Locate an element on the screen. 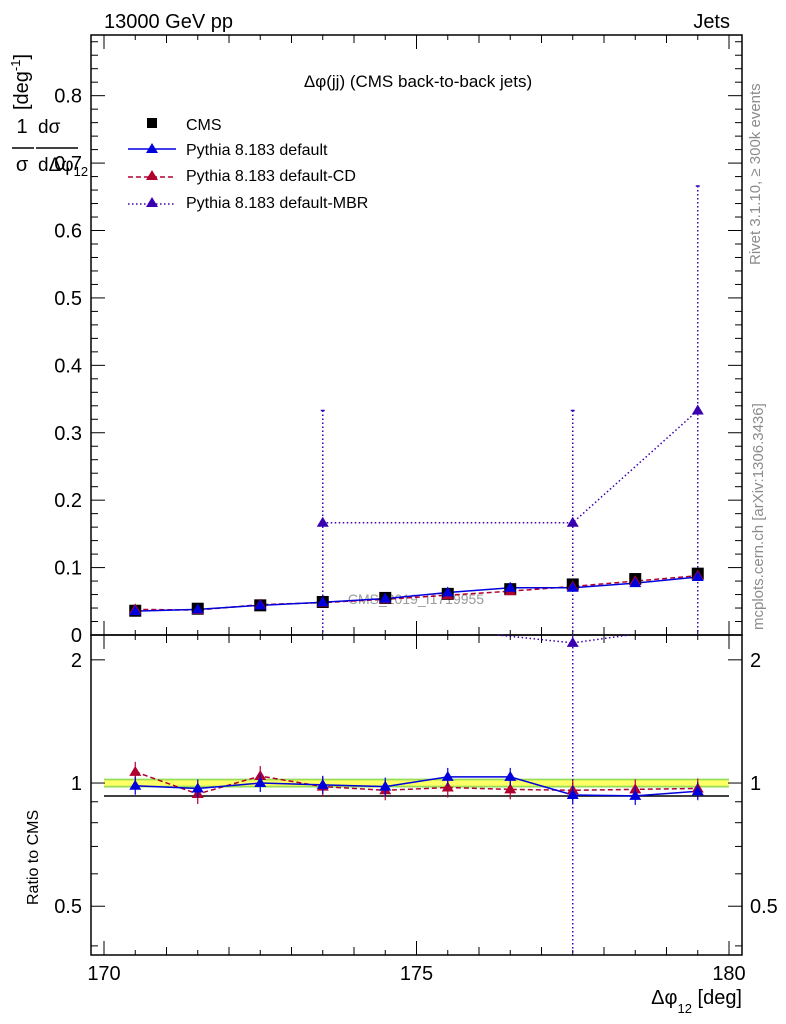  y-tick-label: 0.8 is located at coordinates (68, 97).